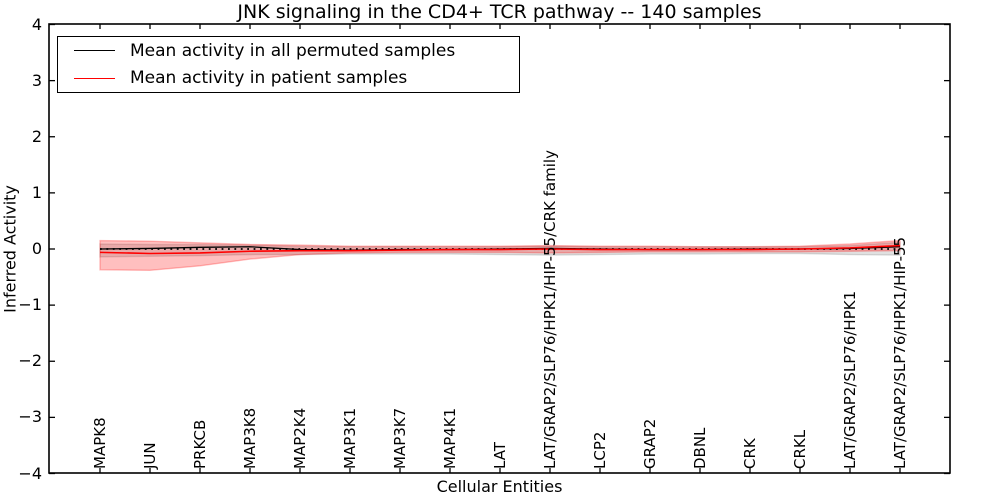 Image resolution: width=1000 pixels, height=500 pixels. Describe the element at coordinates (500, 455) in the screenshot. I see `x-tick-label: LAT` at that location.